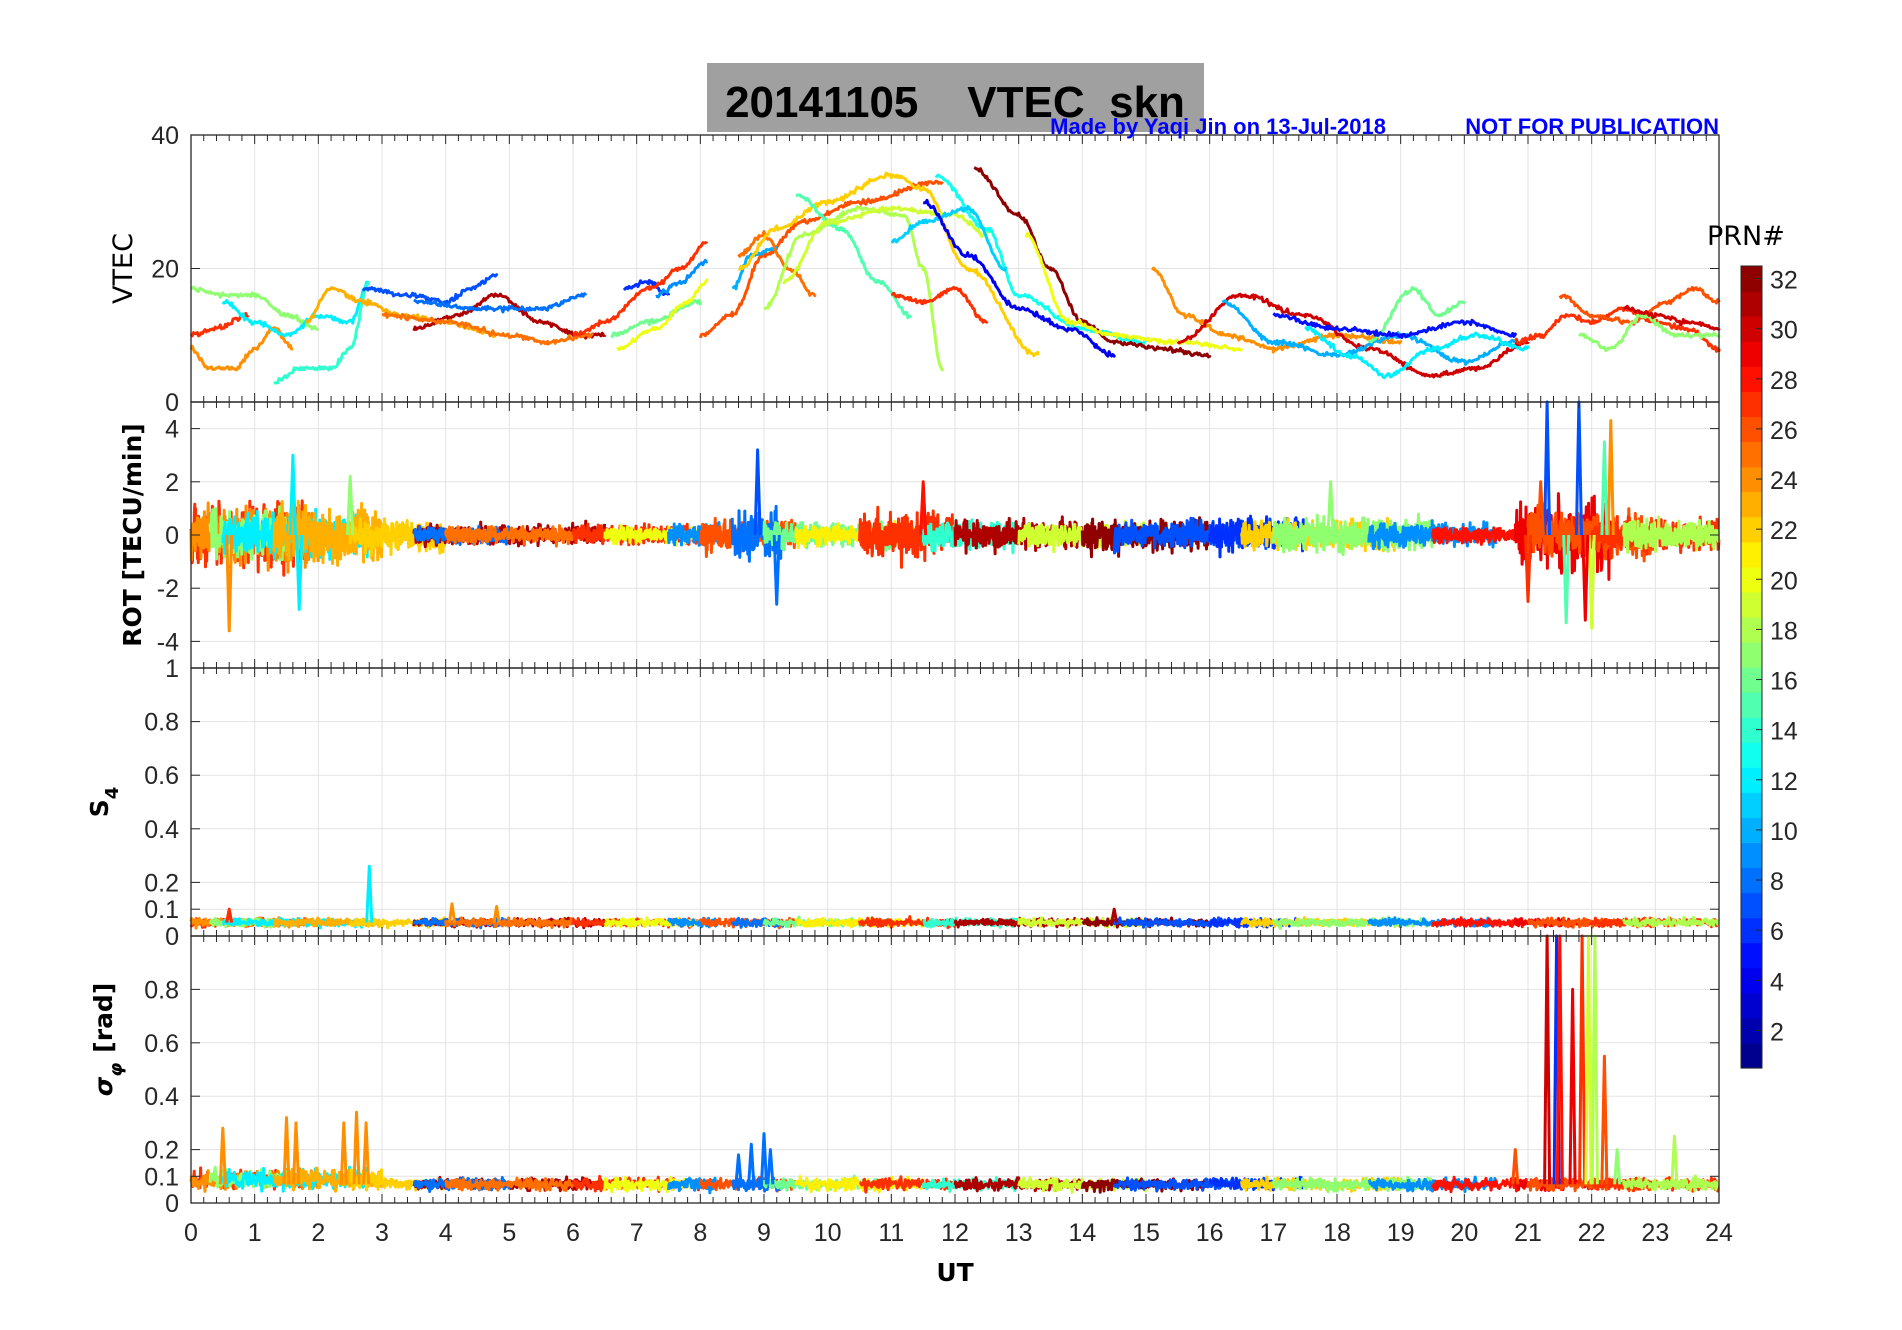 The image size is (1902, 1330). What do you see at coordinates (1784, 281) in the screenshot?
I see `colorbar-tick-label: 32` at bounding box center [1784, 281].